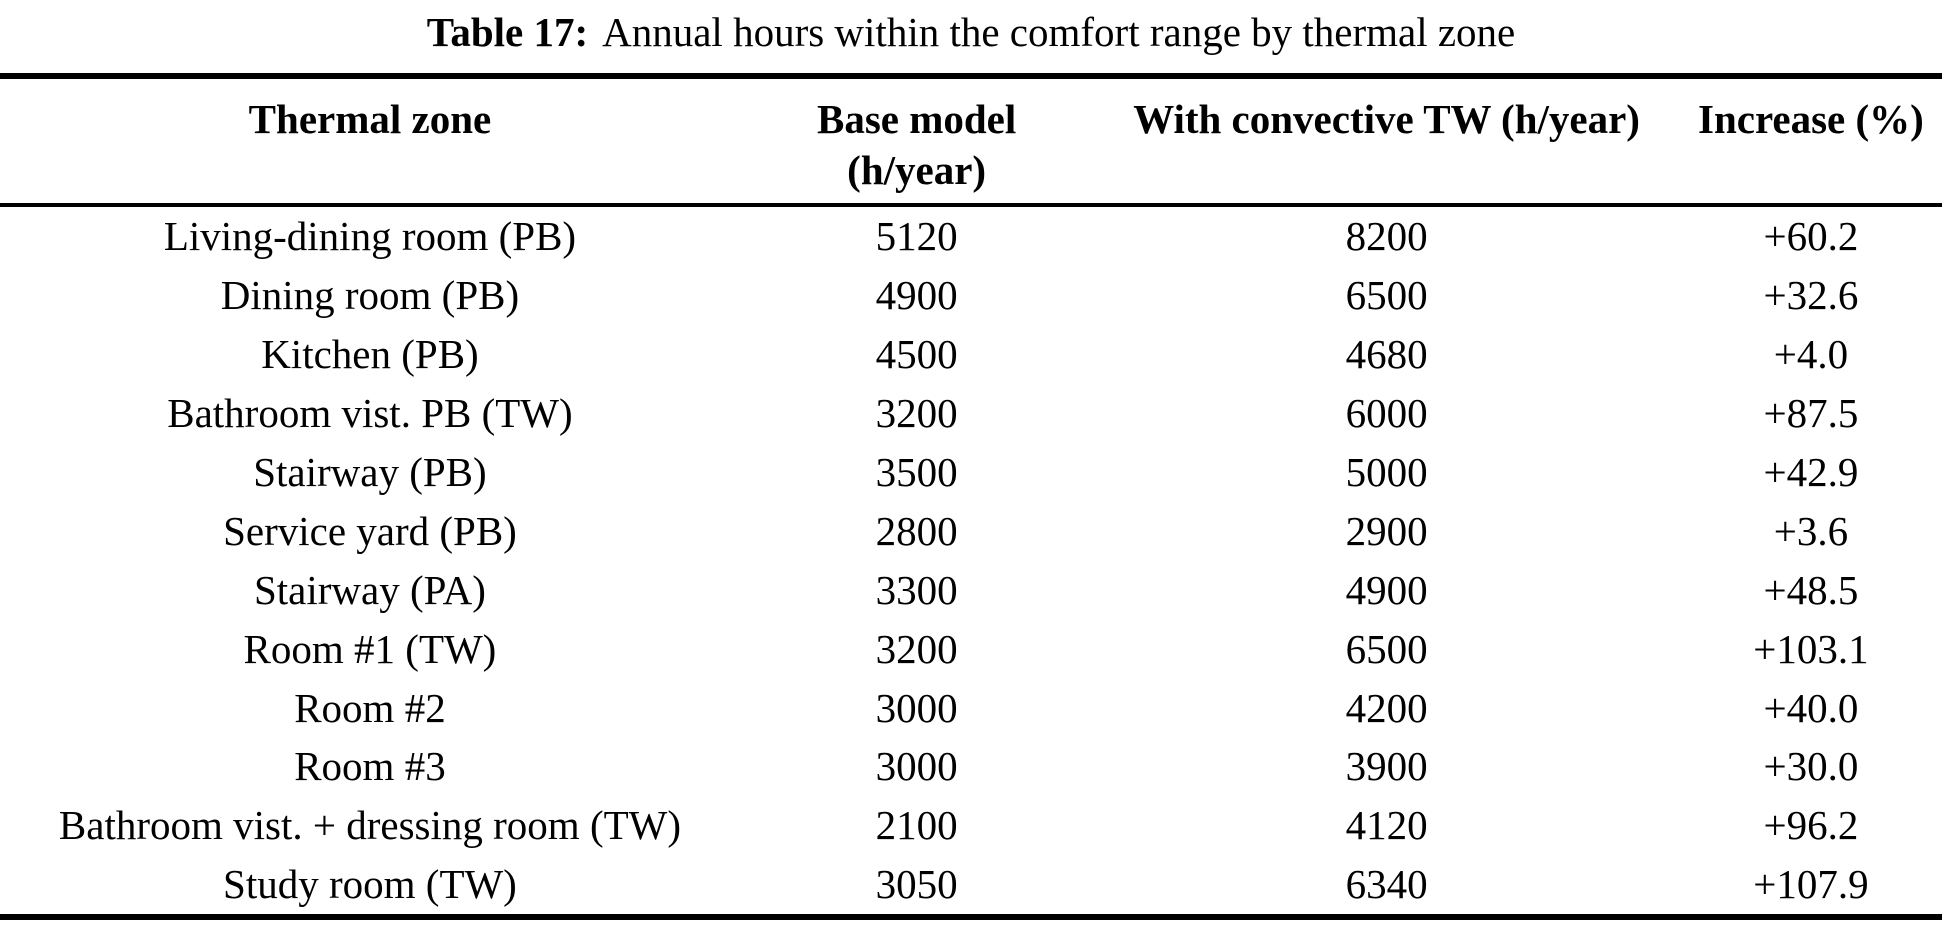 The height and width of the screenshot is (930, 1942). What do you see at coordinates (916, 295) in the screenshot?
I see `cell-base-model: 4900` at bounding box center [916, 295].